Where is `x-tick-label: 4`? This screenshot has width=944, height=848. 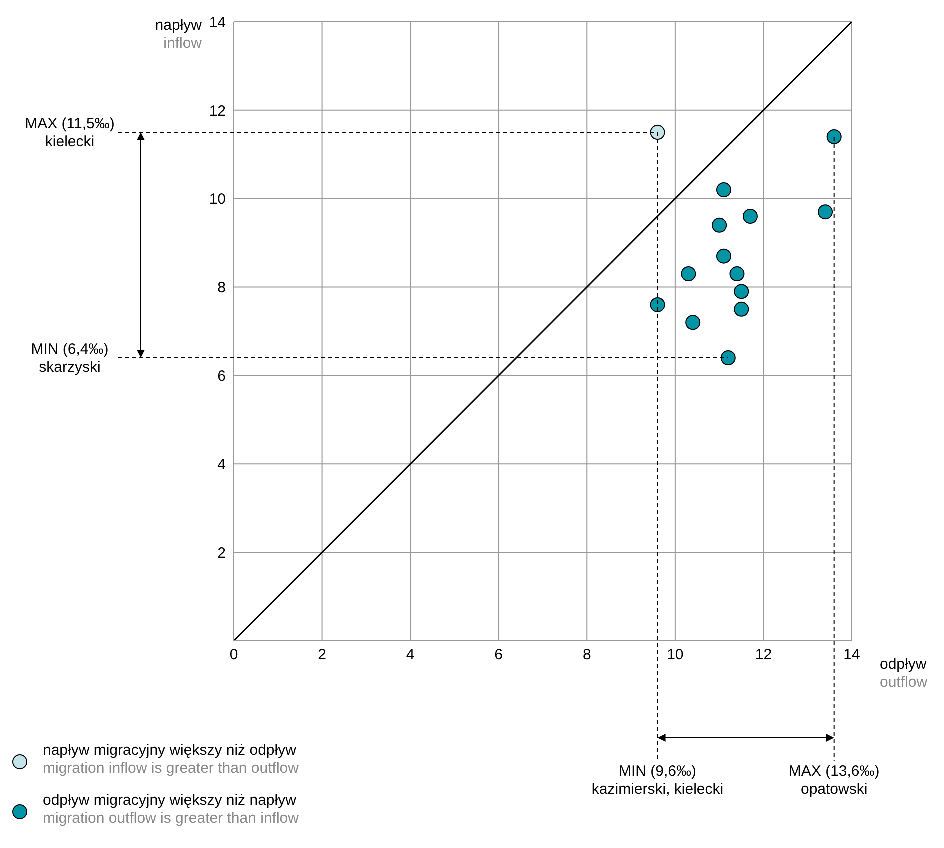
x-tick-label: 4 is located at coordinates (410, 655).